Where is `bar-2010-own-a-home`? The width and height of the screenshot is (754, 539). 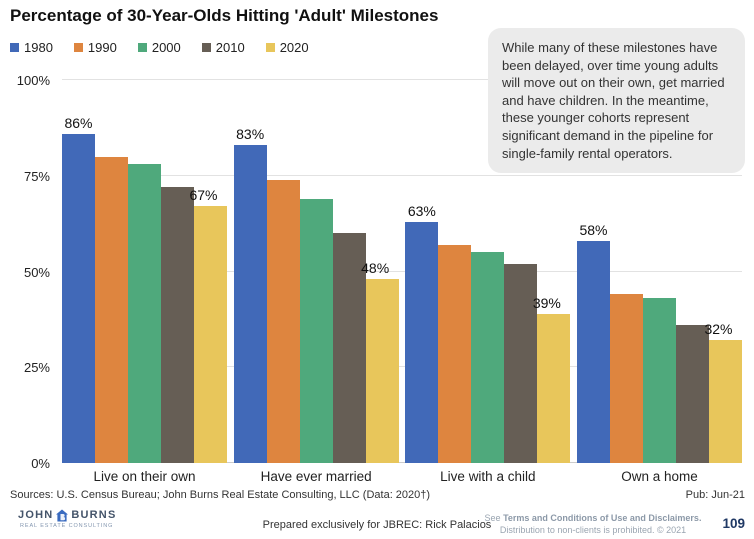
bar-2010-own-a-home is located at coordinates (692, 394).